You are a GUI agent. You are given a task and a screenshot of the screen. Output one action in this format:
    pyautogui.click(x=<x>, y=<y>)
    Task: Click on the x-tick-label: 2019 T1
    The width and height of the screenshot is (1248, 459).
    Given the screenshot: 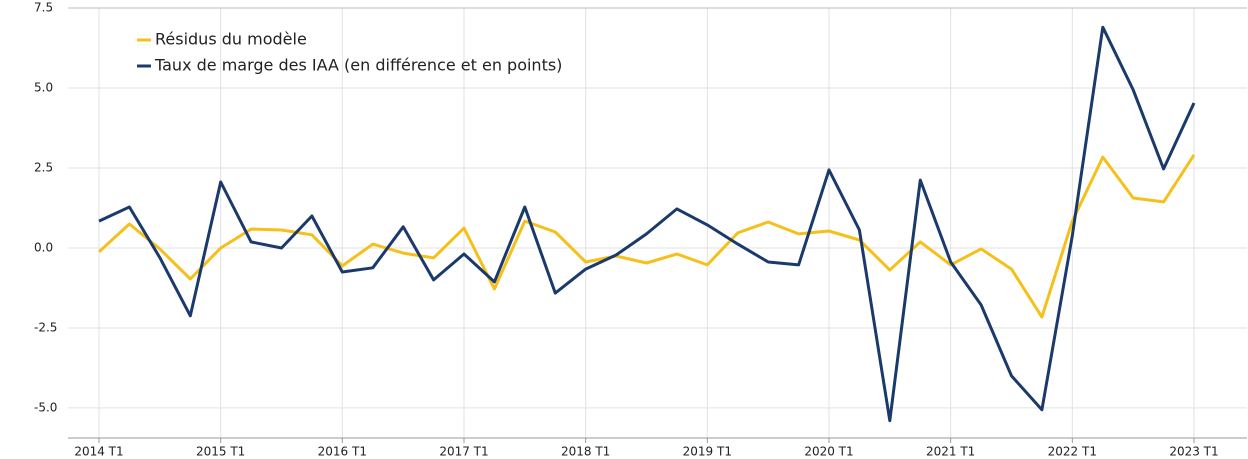 What is the action you would take?
    pyautogui.click(x=707, y=452)
    